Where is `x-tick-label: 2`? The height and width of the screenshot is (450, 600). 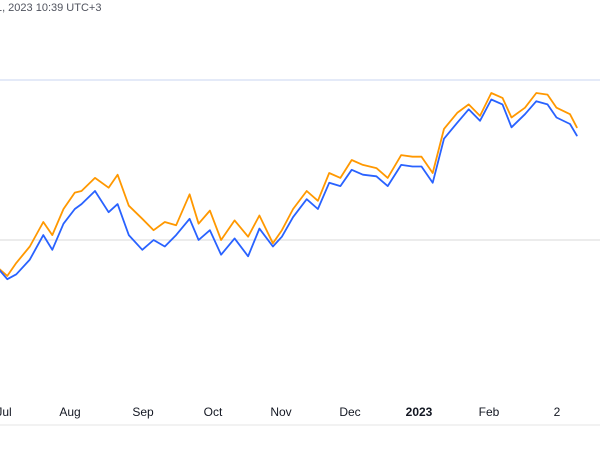 x-tick-label: 2 is located at coordinates (557, 412).